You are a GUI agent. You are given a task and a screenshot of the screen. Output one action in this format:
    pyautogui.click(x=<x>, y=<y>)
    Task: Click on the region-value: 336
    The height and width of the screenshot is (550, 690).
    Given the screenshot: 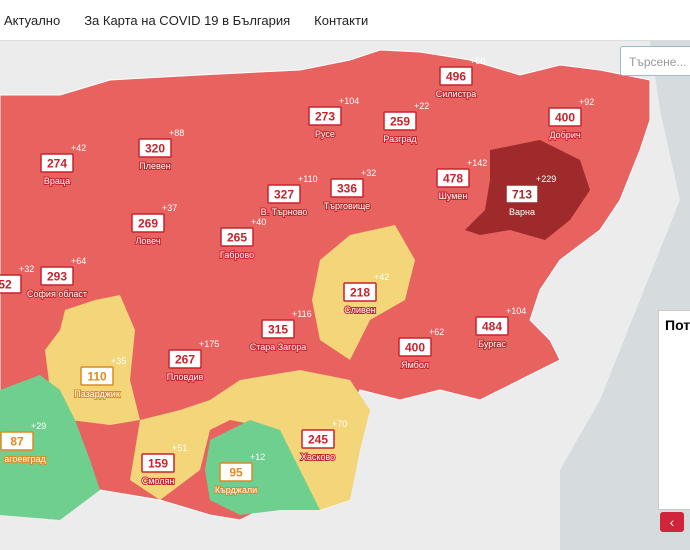 What is the action you would take?
    pyautogui.click(x=347, y=189)
    